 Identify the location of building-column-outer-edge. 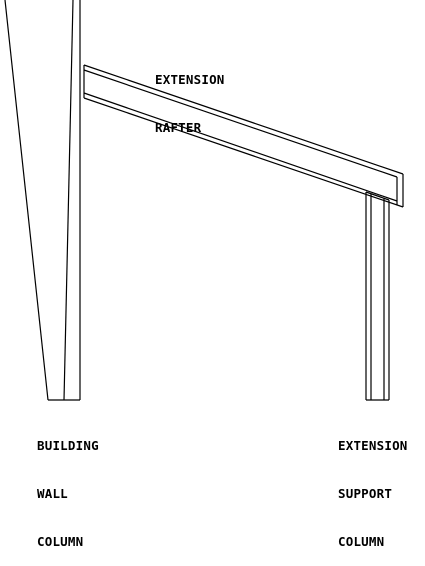
(26, 200).